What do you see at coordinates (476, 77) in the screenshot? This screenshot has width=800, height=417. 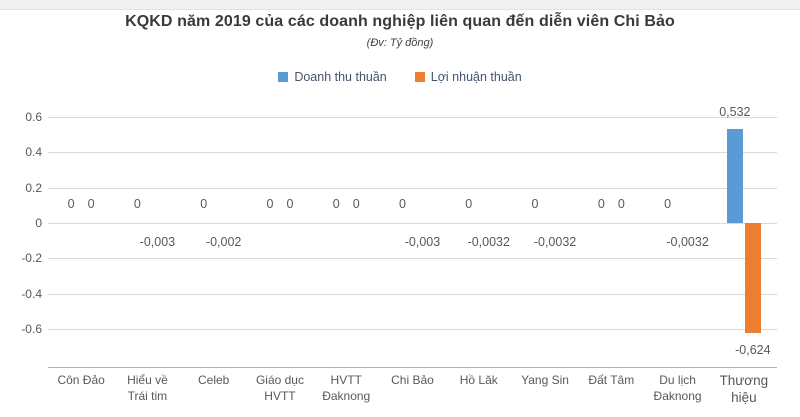 I see `legend-label: Lợi nhuận thuần` at bounding box center [476, 77].